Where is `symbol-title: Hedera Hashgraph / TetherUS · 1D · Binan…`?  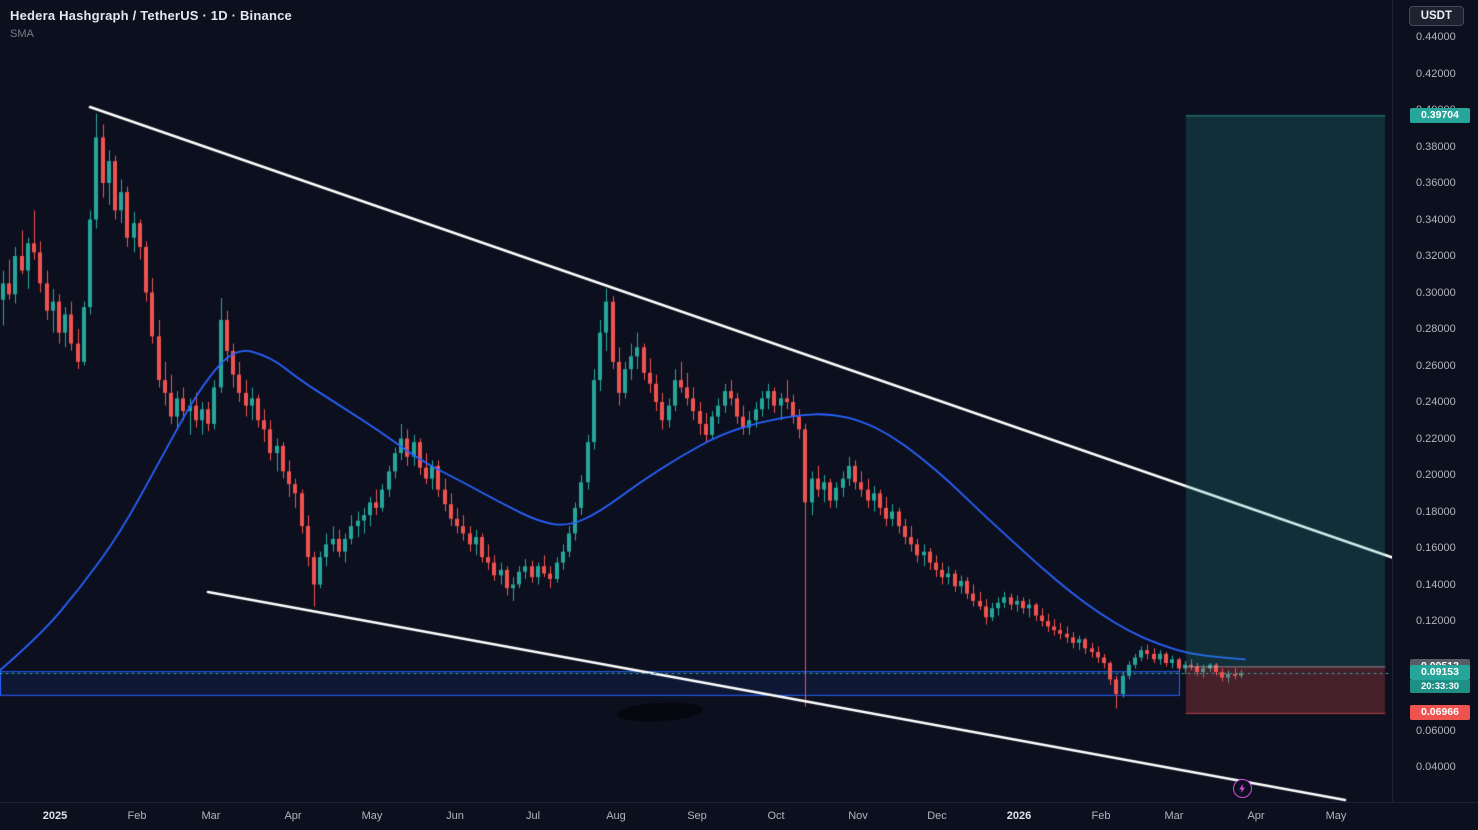
symbol-title: Hedera Hashgraph / TetherUS · 1D · Binan… is located at coordinates (151, 15).